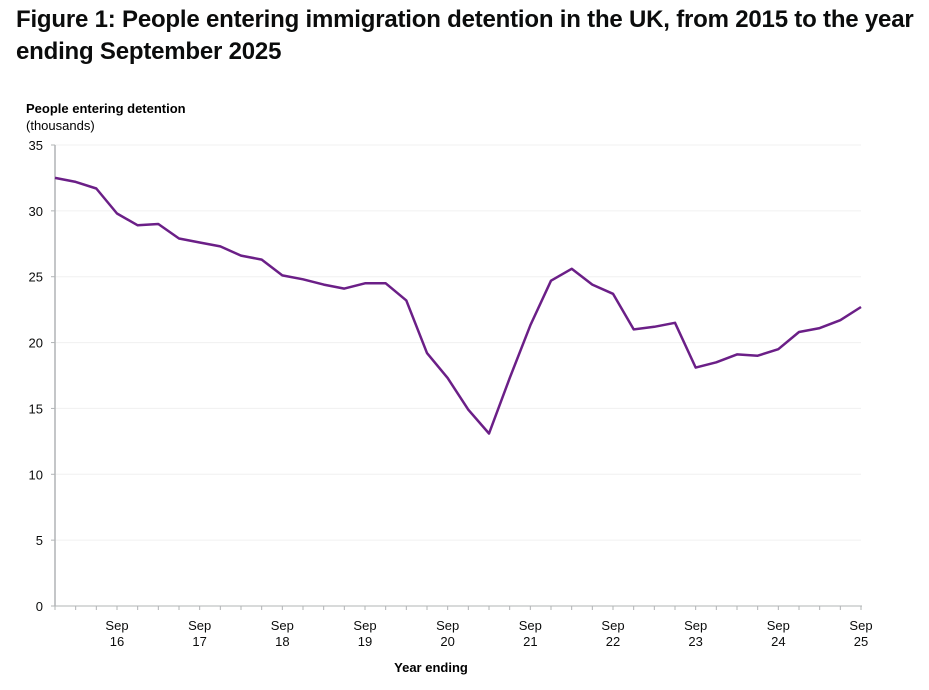  Describe the element at coordinates (447, 641) in the screenshot. I see `x-tick-label-year: 20` at that location.